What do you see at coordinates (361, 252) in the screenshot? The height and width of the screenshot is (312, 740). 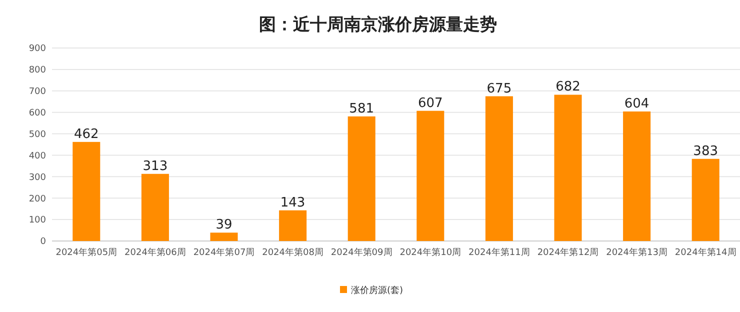 I see `x-tick-label: 2024年第09周` at bounding box center [361, 252].